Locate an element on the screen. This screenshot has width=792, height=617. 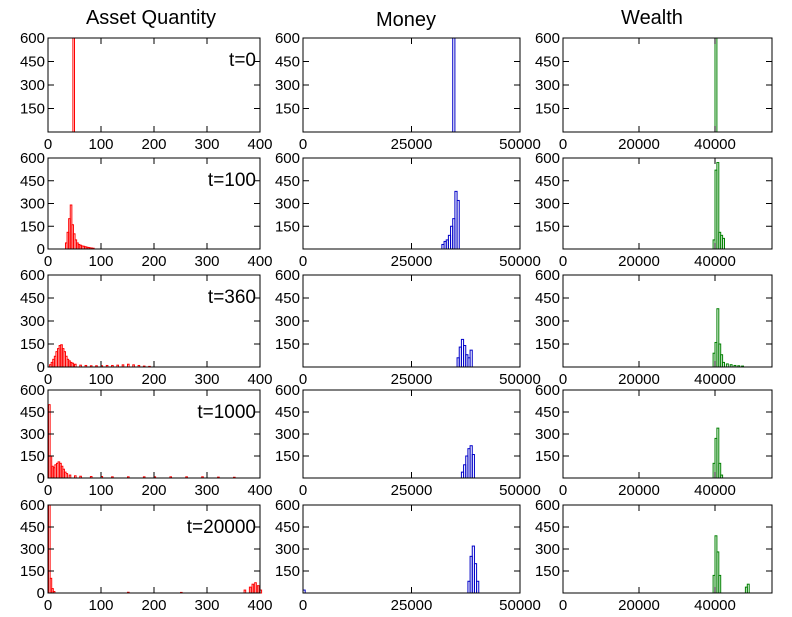
column-title-asset-quantity: Asset Quantity is located at coordinates (151, 18).